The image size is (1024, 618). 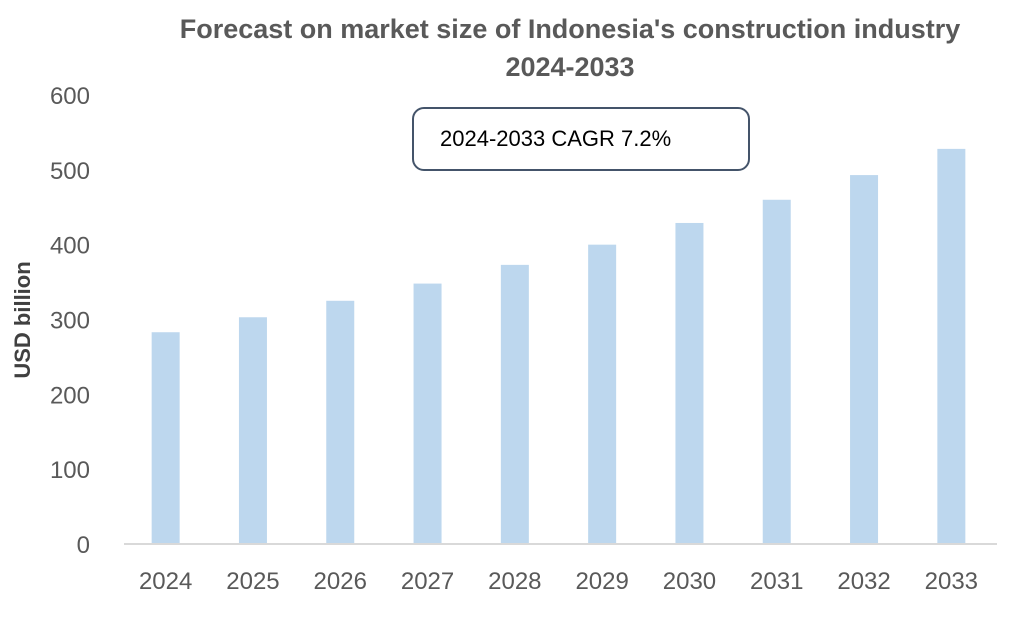 What do you see at coordinates (570, 67) in the screenshot?
I see `subtitle-line: 2024-2033` at bounding box center [570, 67].